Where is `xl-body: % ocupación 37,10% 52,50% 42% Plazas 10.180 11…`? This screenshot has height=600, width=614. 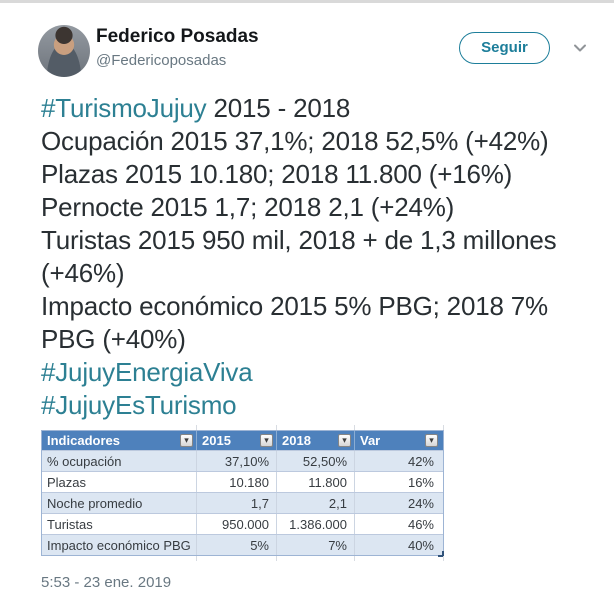
xl-body: % ocupación 37,10% 52,50% 42% Plazas 10.180 11… is located at coordinates (242, 502).